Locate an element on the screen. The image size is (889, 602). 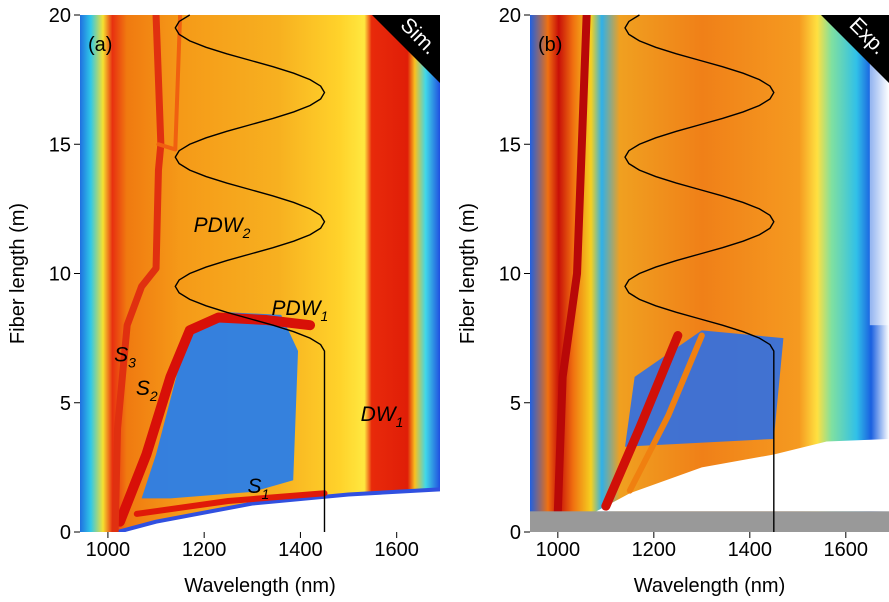
annotation: DW1 is located at coordinates (382, 416).